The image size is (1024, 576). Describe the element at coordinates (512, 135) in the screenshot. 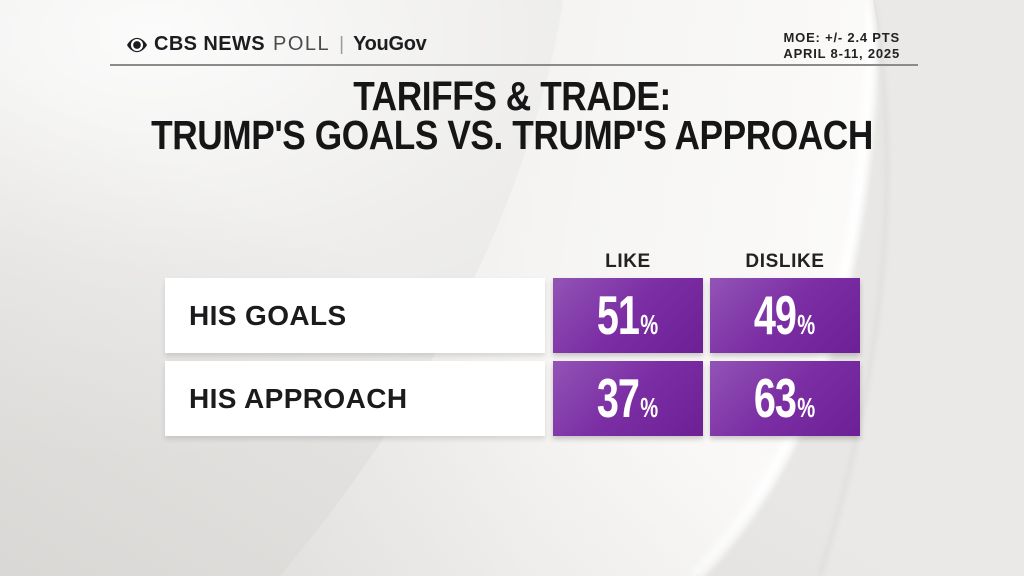

I see `title-line-2: TRUMP'S GOALS VS. TRUMP'S APPROACH` at that location.